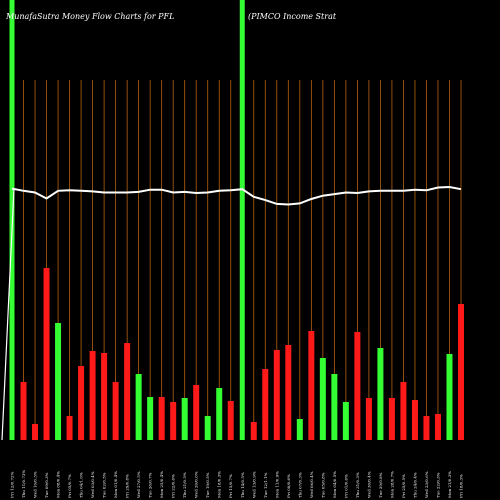 The image size is (500, 500). Describe the element at coordinates (89, 16) in the screenshot. I see `chart-title-left: MunafaSutra Money Flow Charts for PFL` at that location.